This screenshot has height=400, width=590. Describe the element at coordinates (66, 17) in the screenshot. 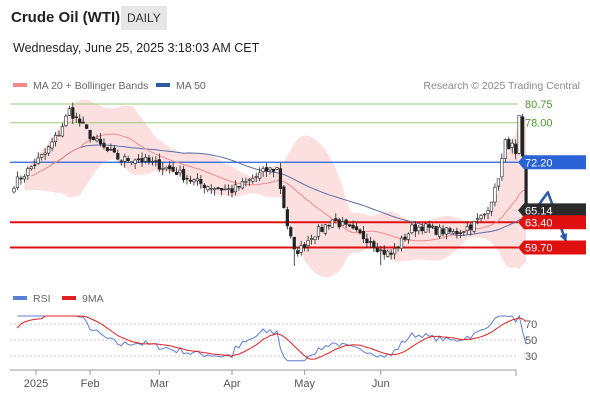

I see `instrument-title: Crude Oil (WTI)` at that location.